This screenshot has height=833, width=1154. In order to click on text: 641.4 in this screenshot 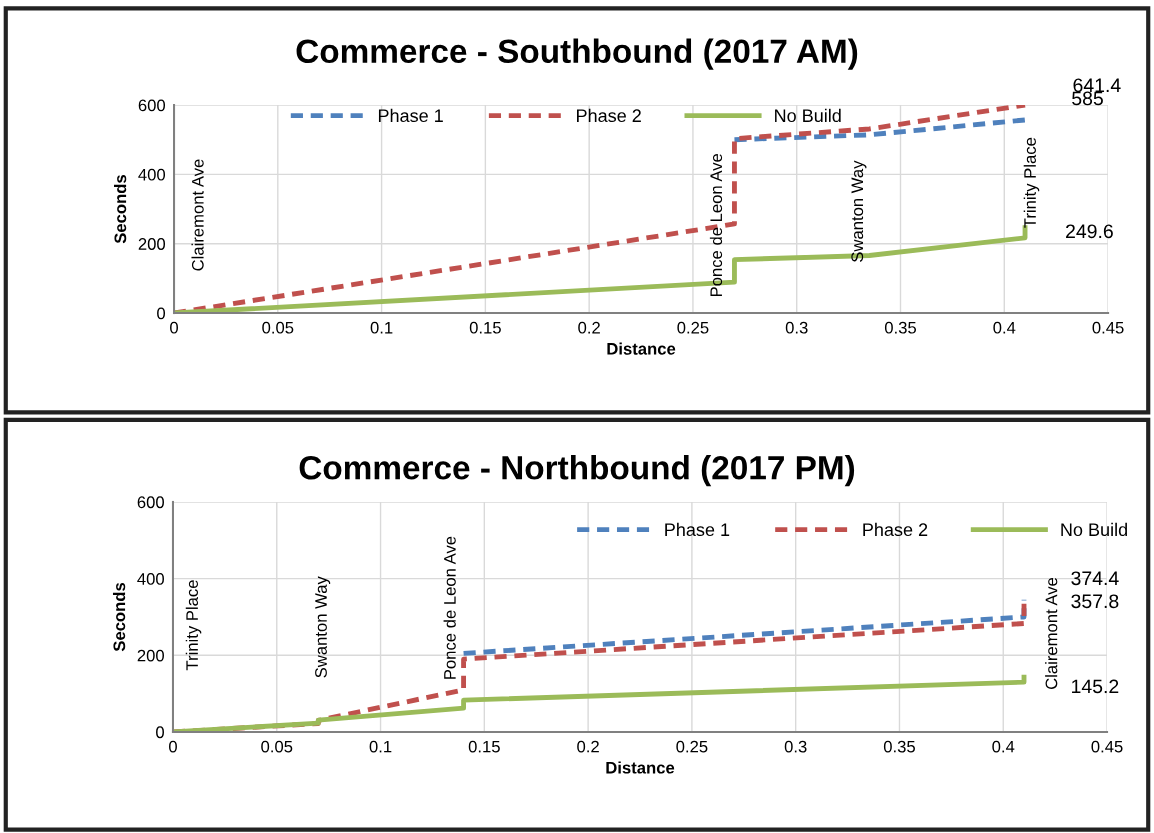, I will do `click(1097, 85)`.